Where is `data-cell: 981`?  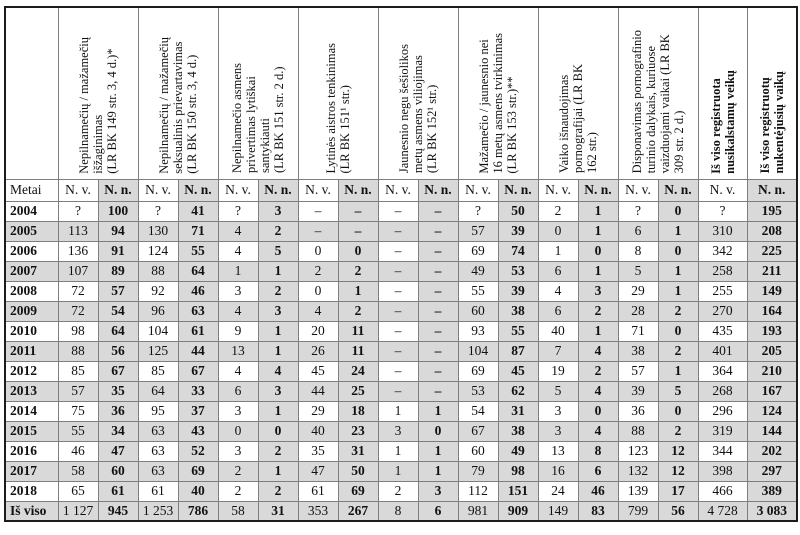 data-cell: 981 is located at coordinates (478, 511).